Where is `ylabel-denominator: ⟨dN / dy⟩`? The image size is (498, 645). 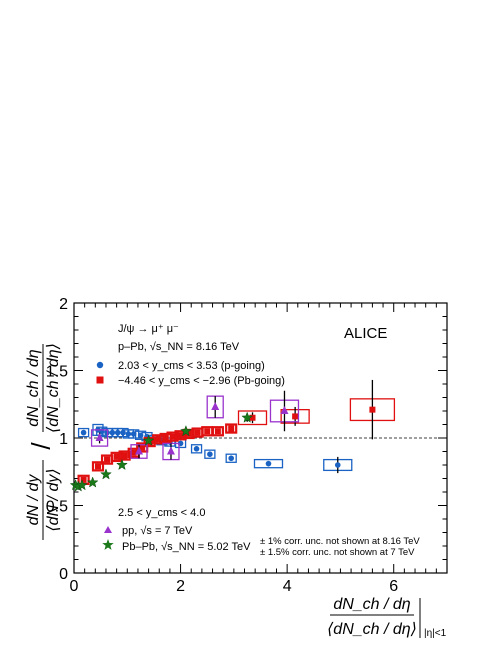
ylabel-denominator: ⟨dN / dy⟩ is located at coordinates (53, 499).